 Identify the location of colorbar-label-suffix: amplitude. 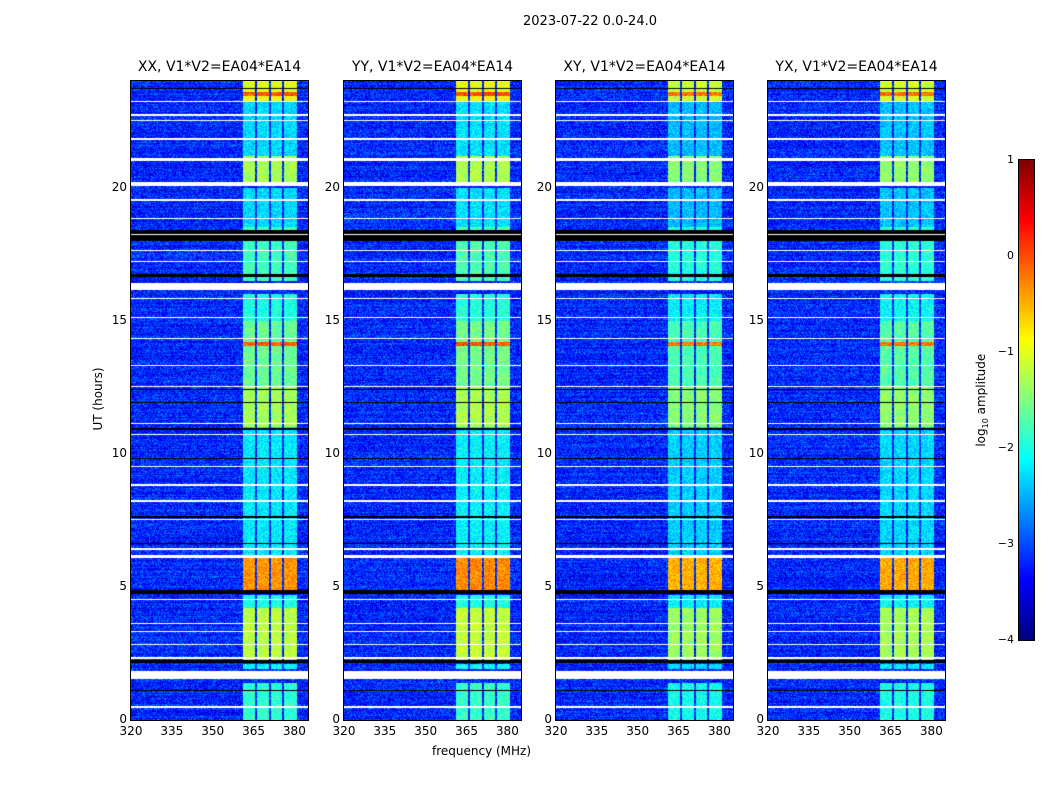
(980, 386).